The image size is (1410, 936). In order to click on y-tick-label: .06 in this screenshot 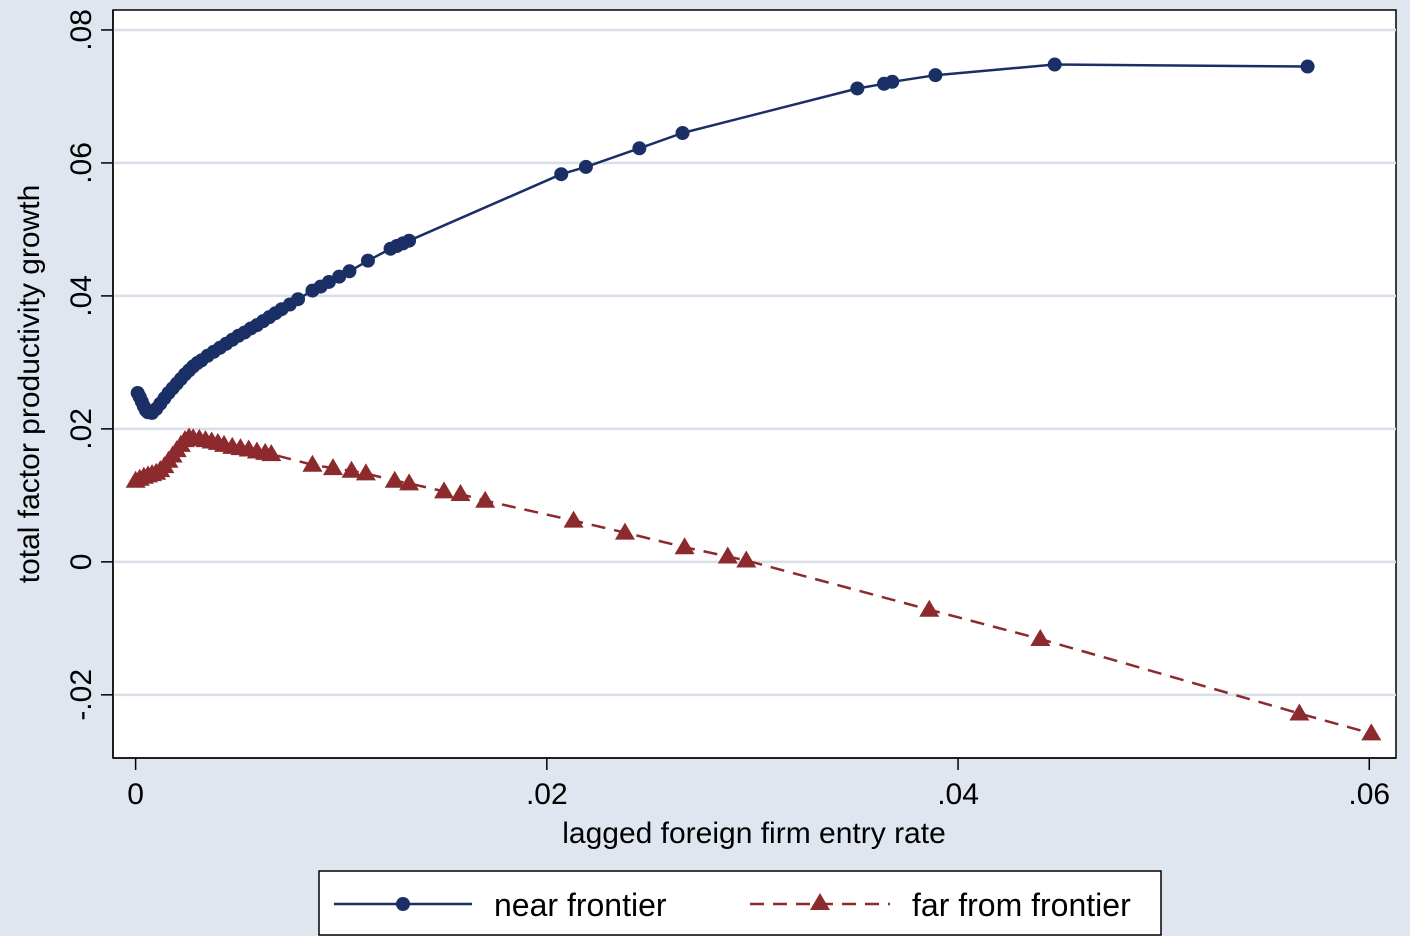, I will do `click(81, 163)`.